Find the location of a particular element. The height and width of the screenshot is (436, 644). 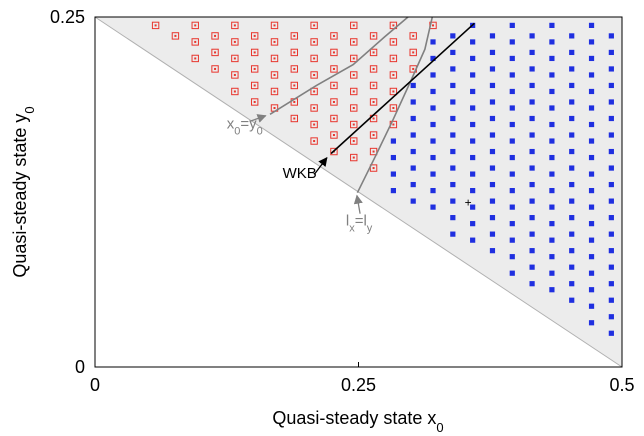

annotation-arrow-x0y0 is located at coordinates (258, 118).